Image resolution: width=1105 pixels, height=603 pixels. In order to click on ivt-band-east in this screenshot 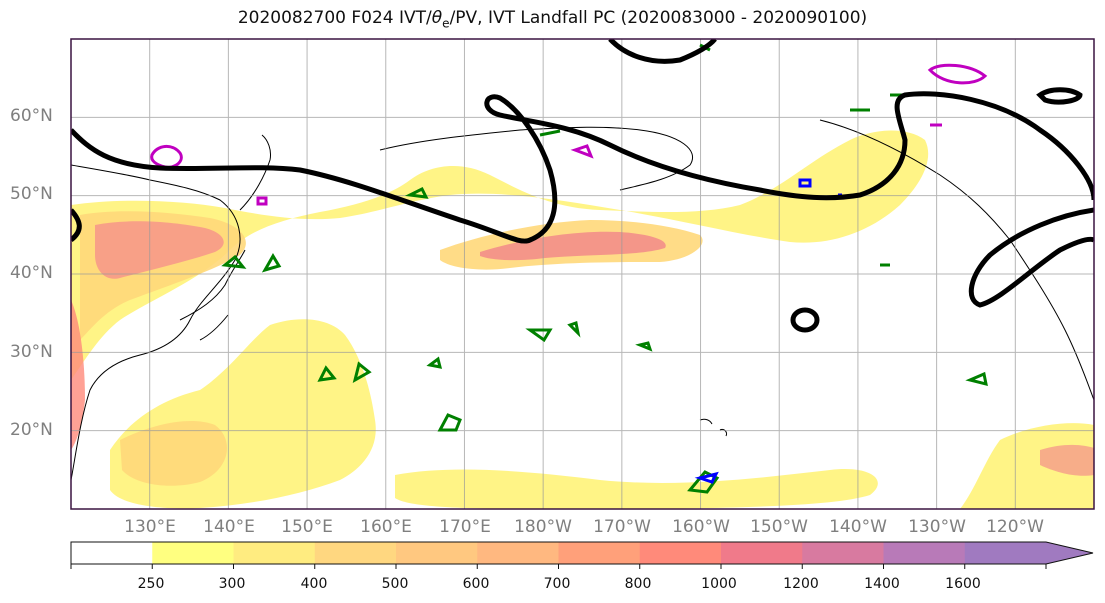, I will do `click(1027, 466)`.